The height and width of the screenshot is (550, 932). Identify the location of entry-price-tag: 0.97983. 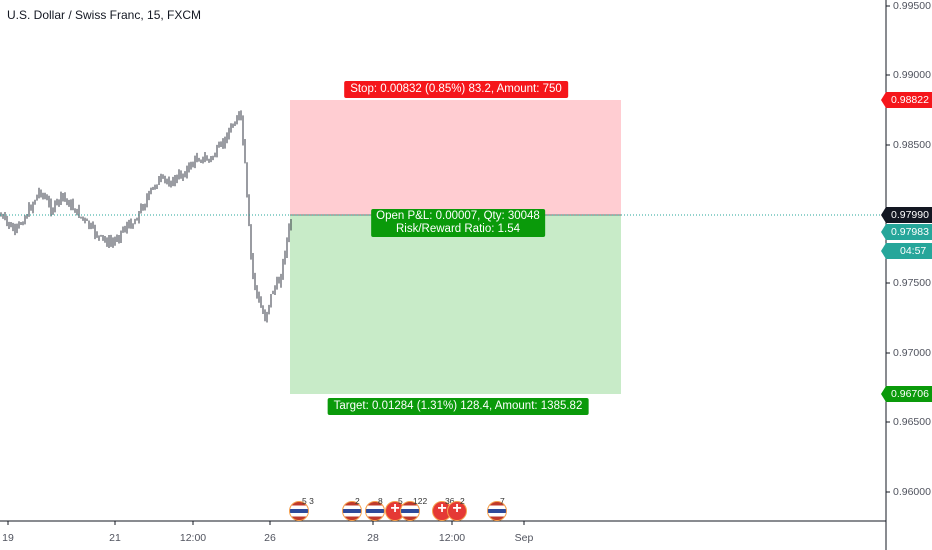
(906, 232).